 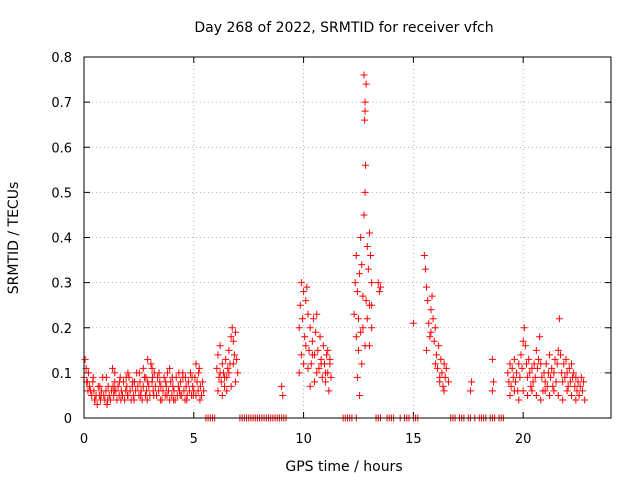 What do you see at coordinates (413, 439) in the screenshot?
I see `x-tick-label: 15` at bounding box center [413, 439].